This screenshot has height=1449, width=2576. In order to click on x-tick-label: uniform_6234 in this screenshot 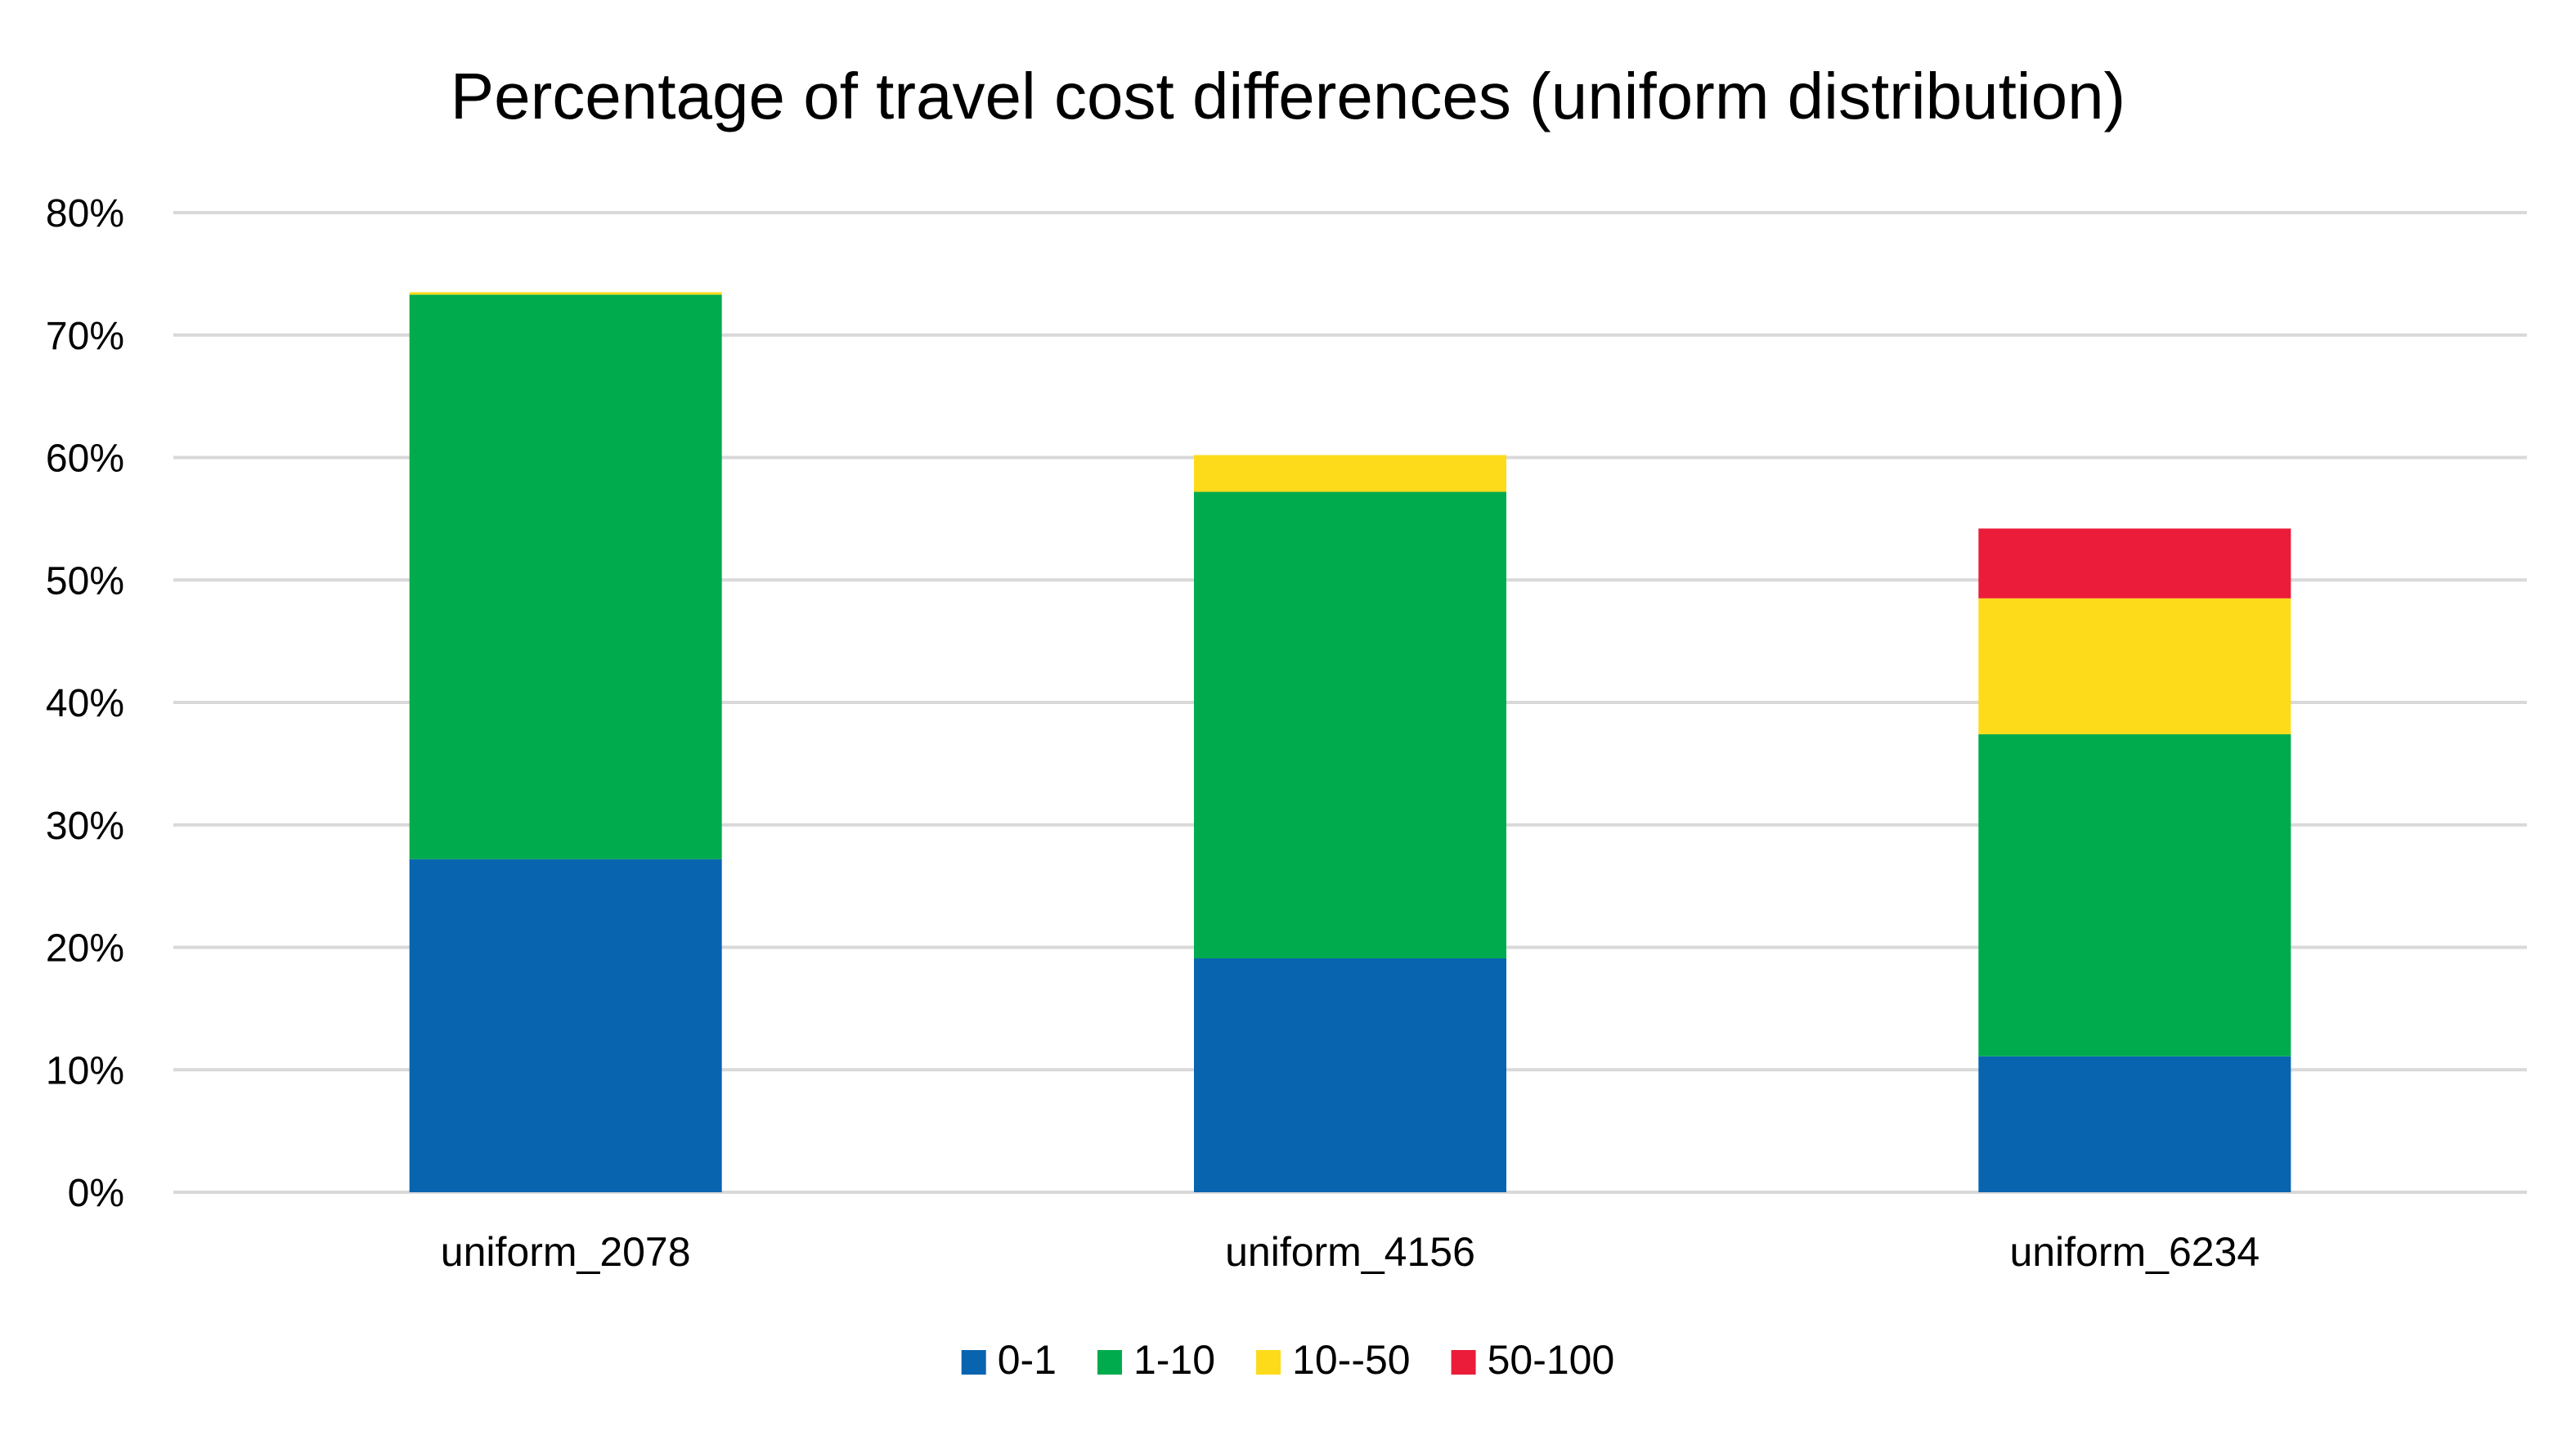, I will do `click(2134, 1252)`.